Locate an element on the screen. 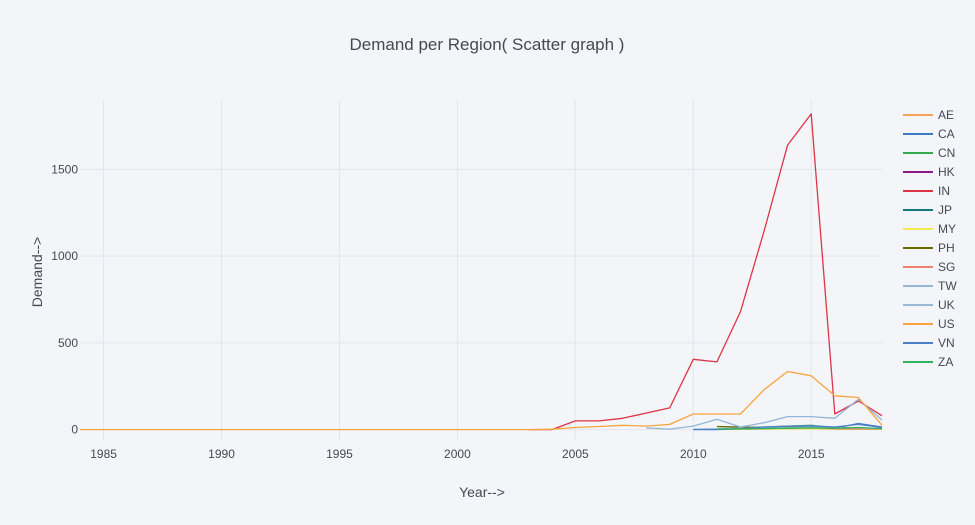 The image size is (975, 525). legend-label: HK is located at coordinates (946, 172).